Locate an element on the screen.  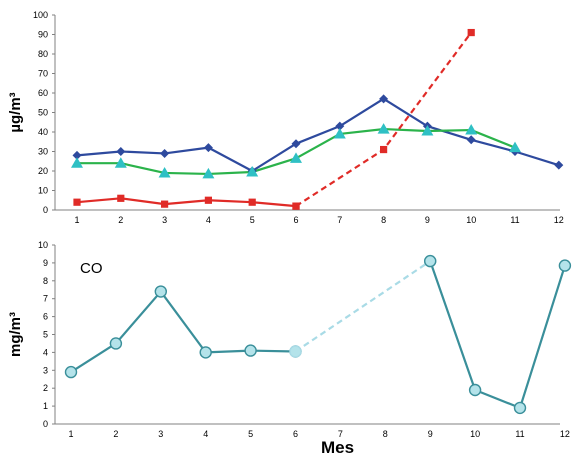
y-axis-label: mg/m³ is located at coordinates (15, 334).